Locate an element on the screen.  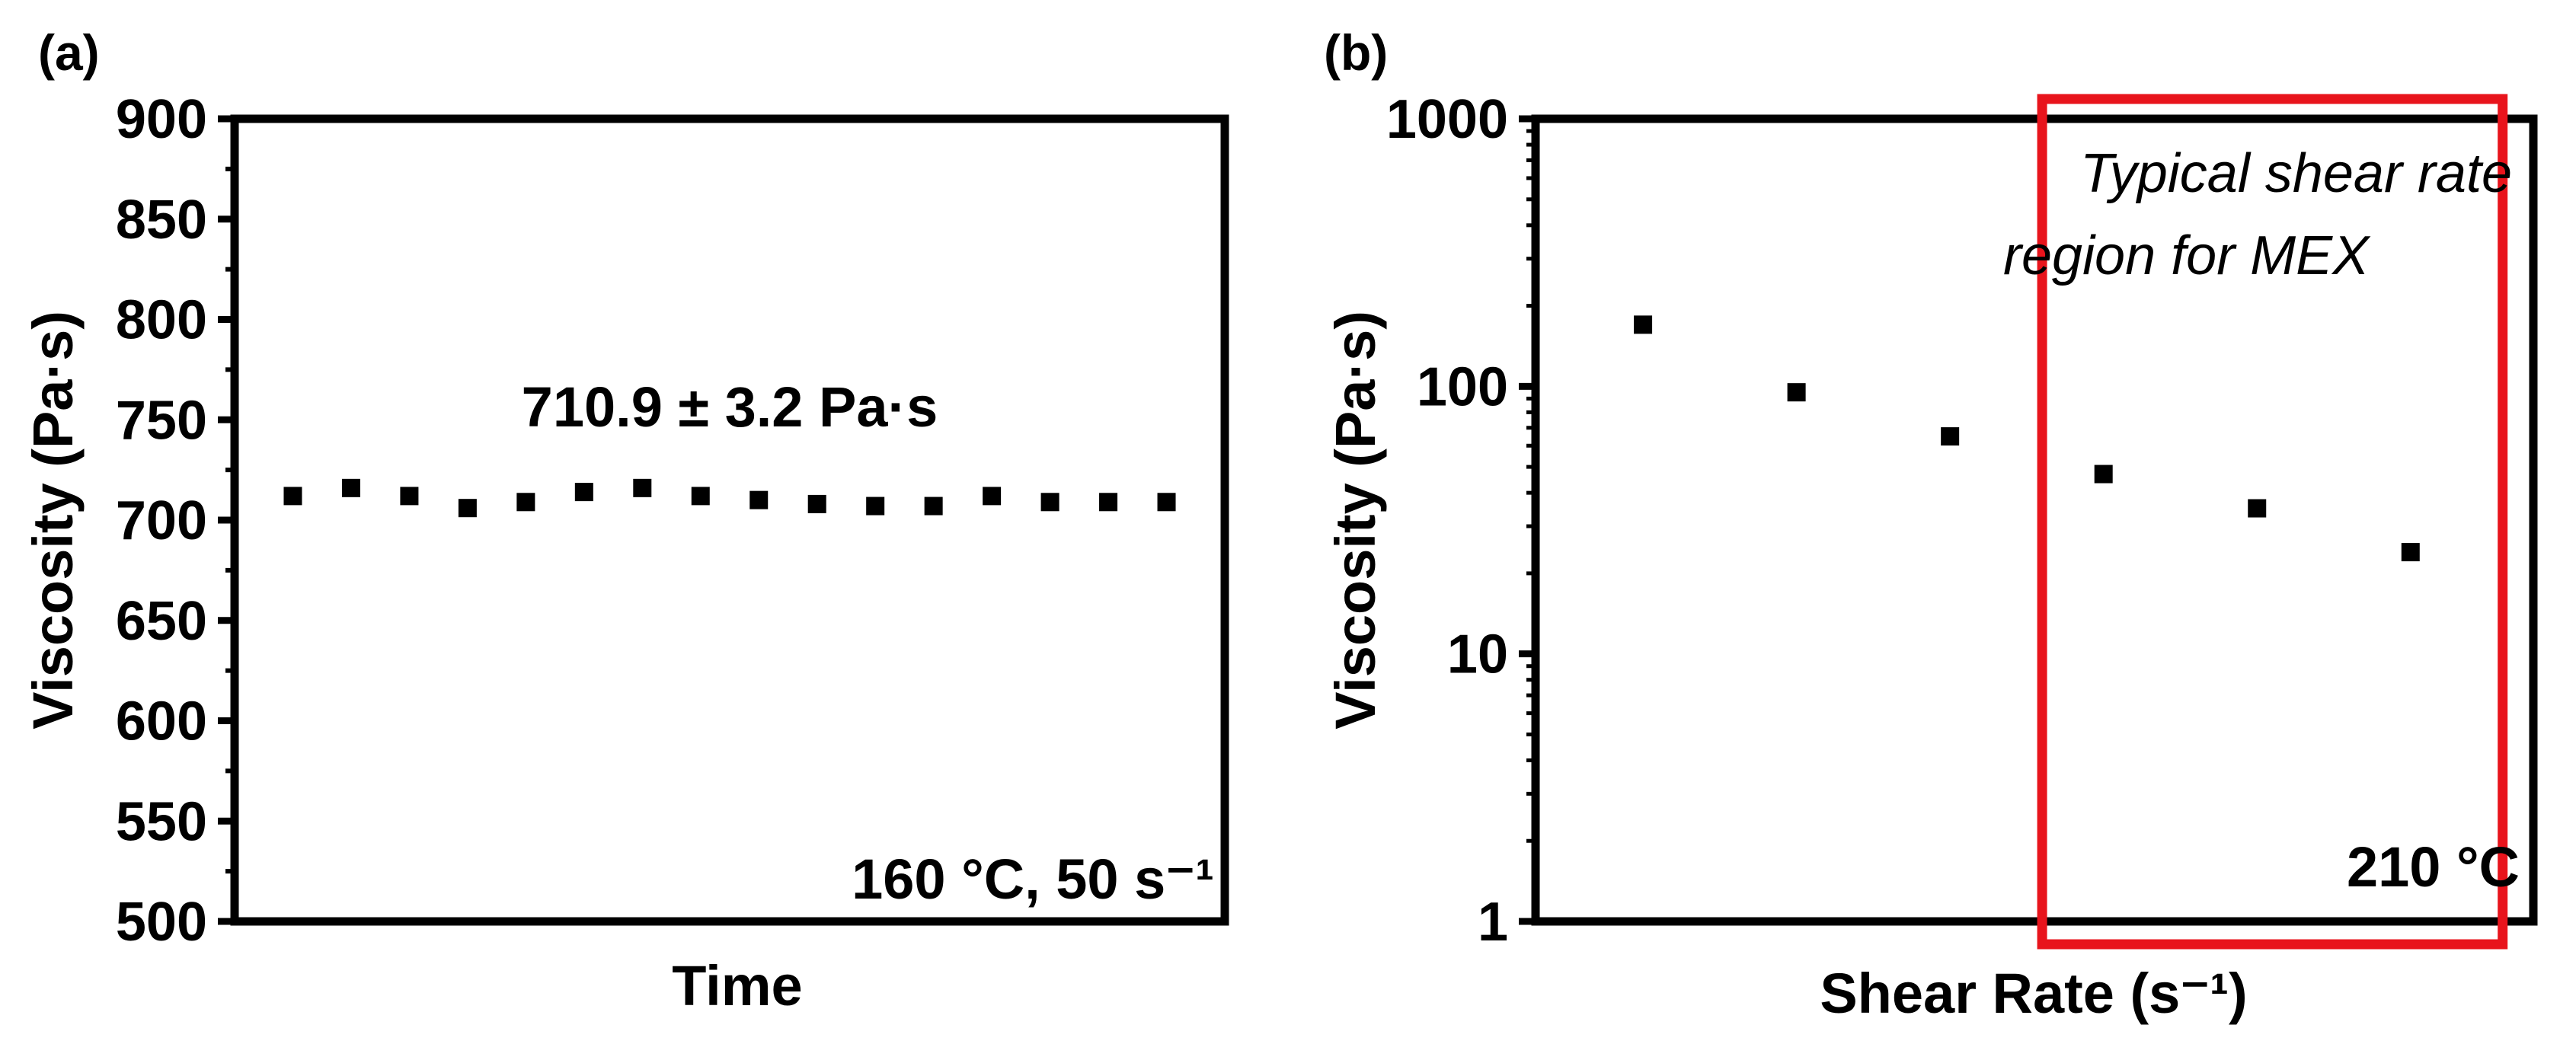
mean-annotation: 710.9 ± 3.2 Pa·s is located at coordinates (730, 407).